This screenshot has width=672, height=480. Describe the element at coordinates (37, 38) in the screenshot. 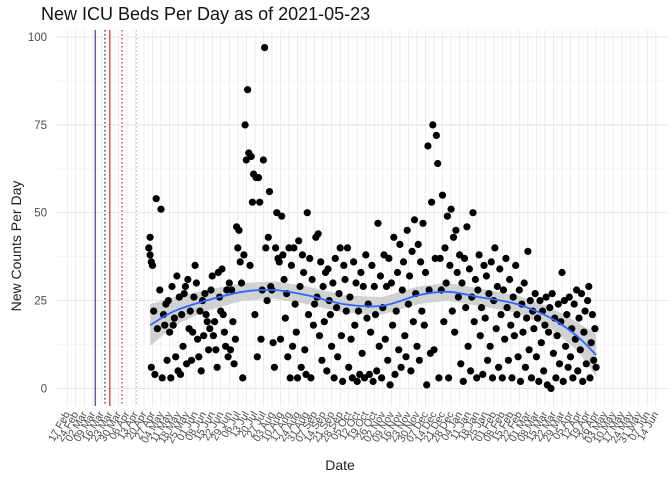

I see `y-tick-label: 100` at that location.